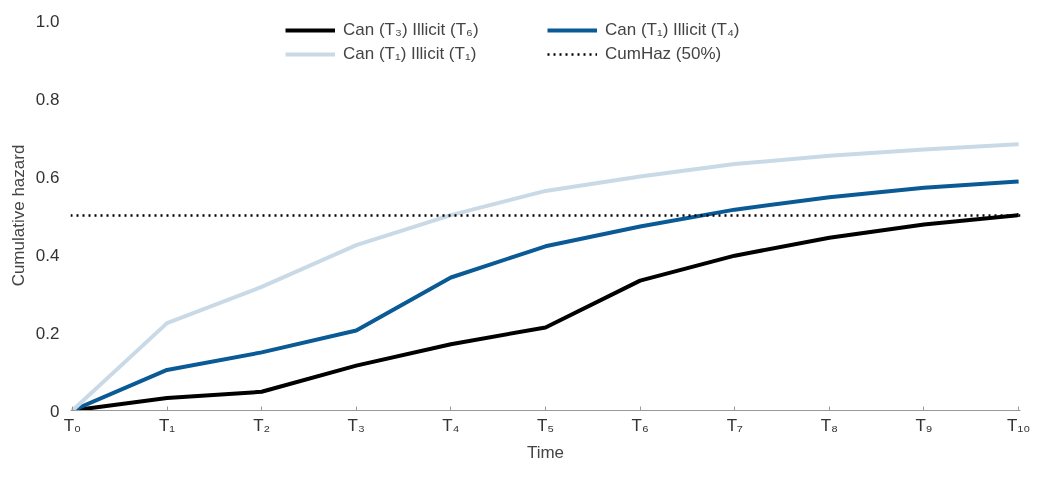 The width and height of the screenshot is (1057, 488). What do you see at coordinates (410, 54) in the screenshot?
I see `legend-label: Can (T₁) Illicit (T₁)` at bounding box center [410, 54].